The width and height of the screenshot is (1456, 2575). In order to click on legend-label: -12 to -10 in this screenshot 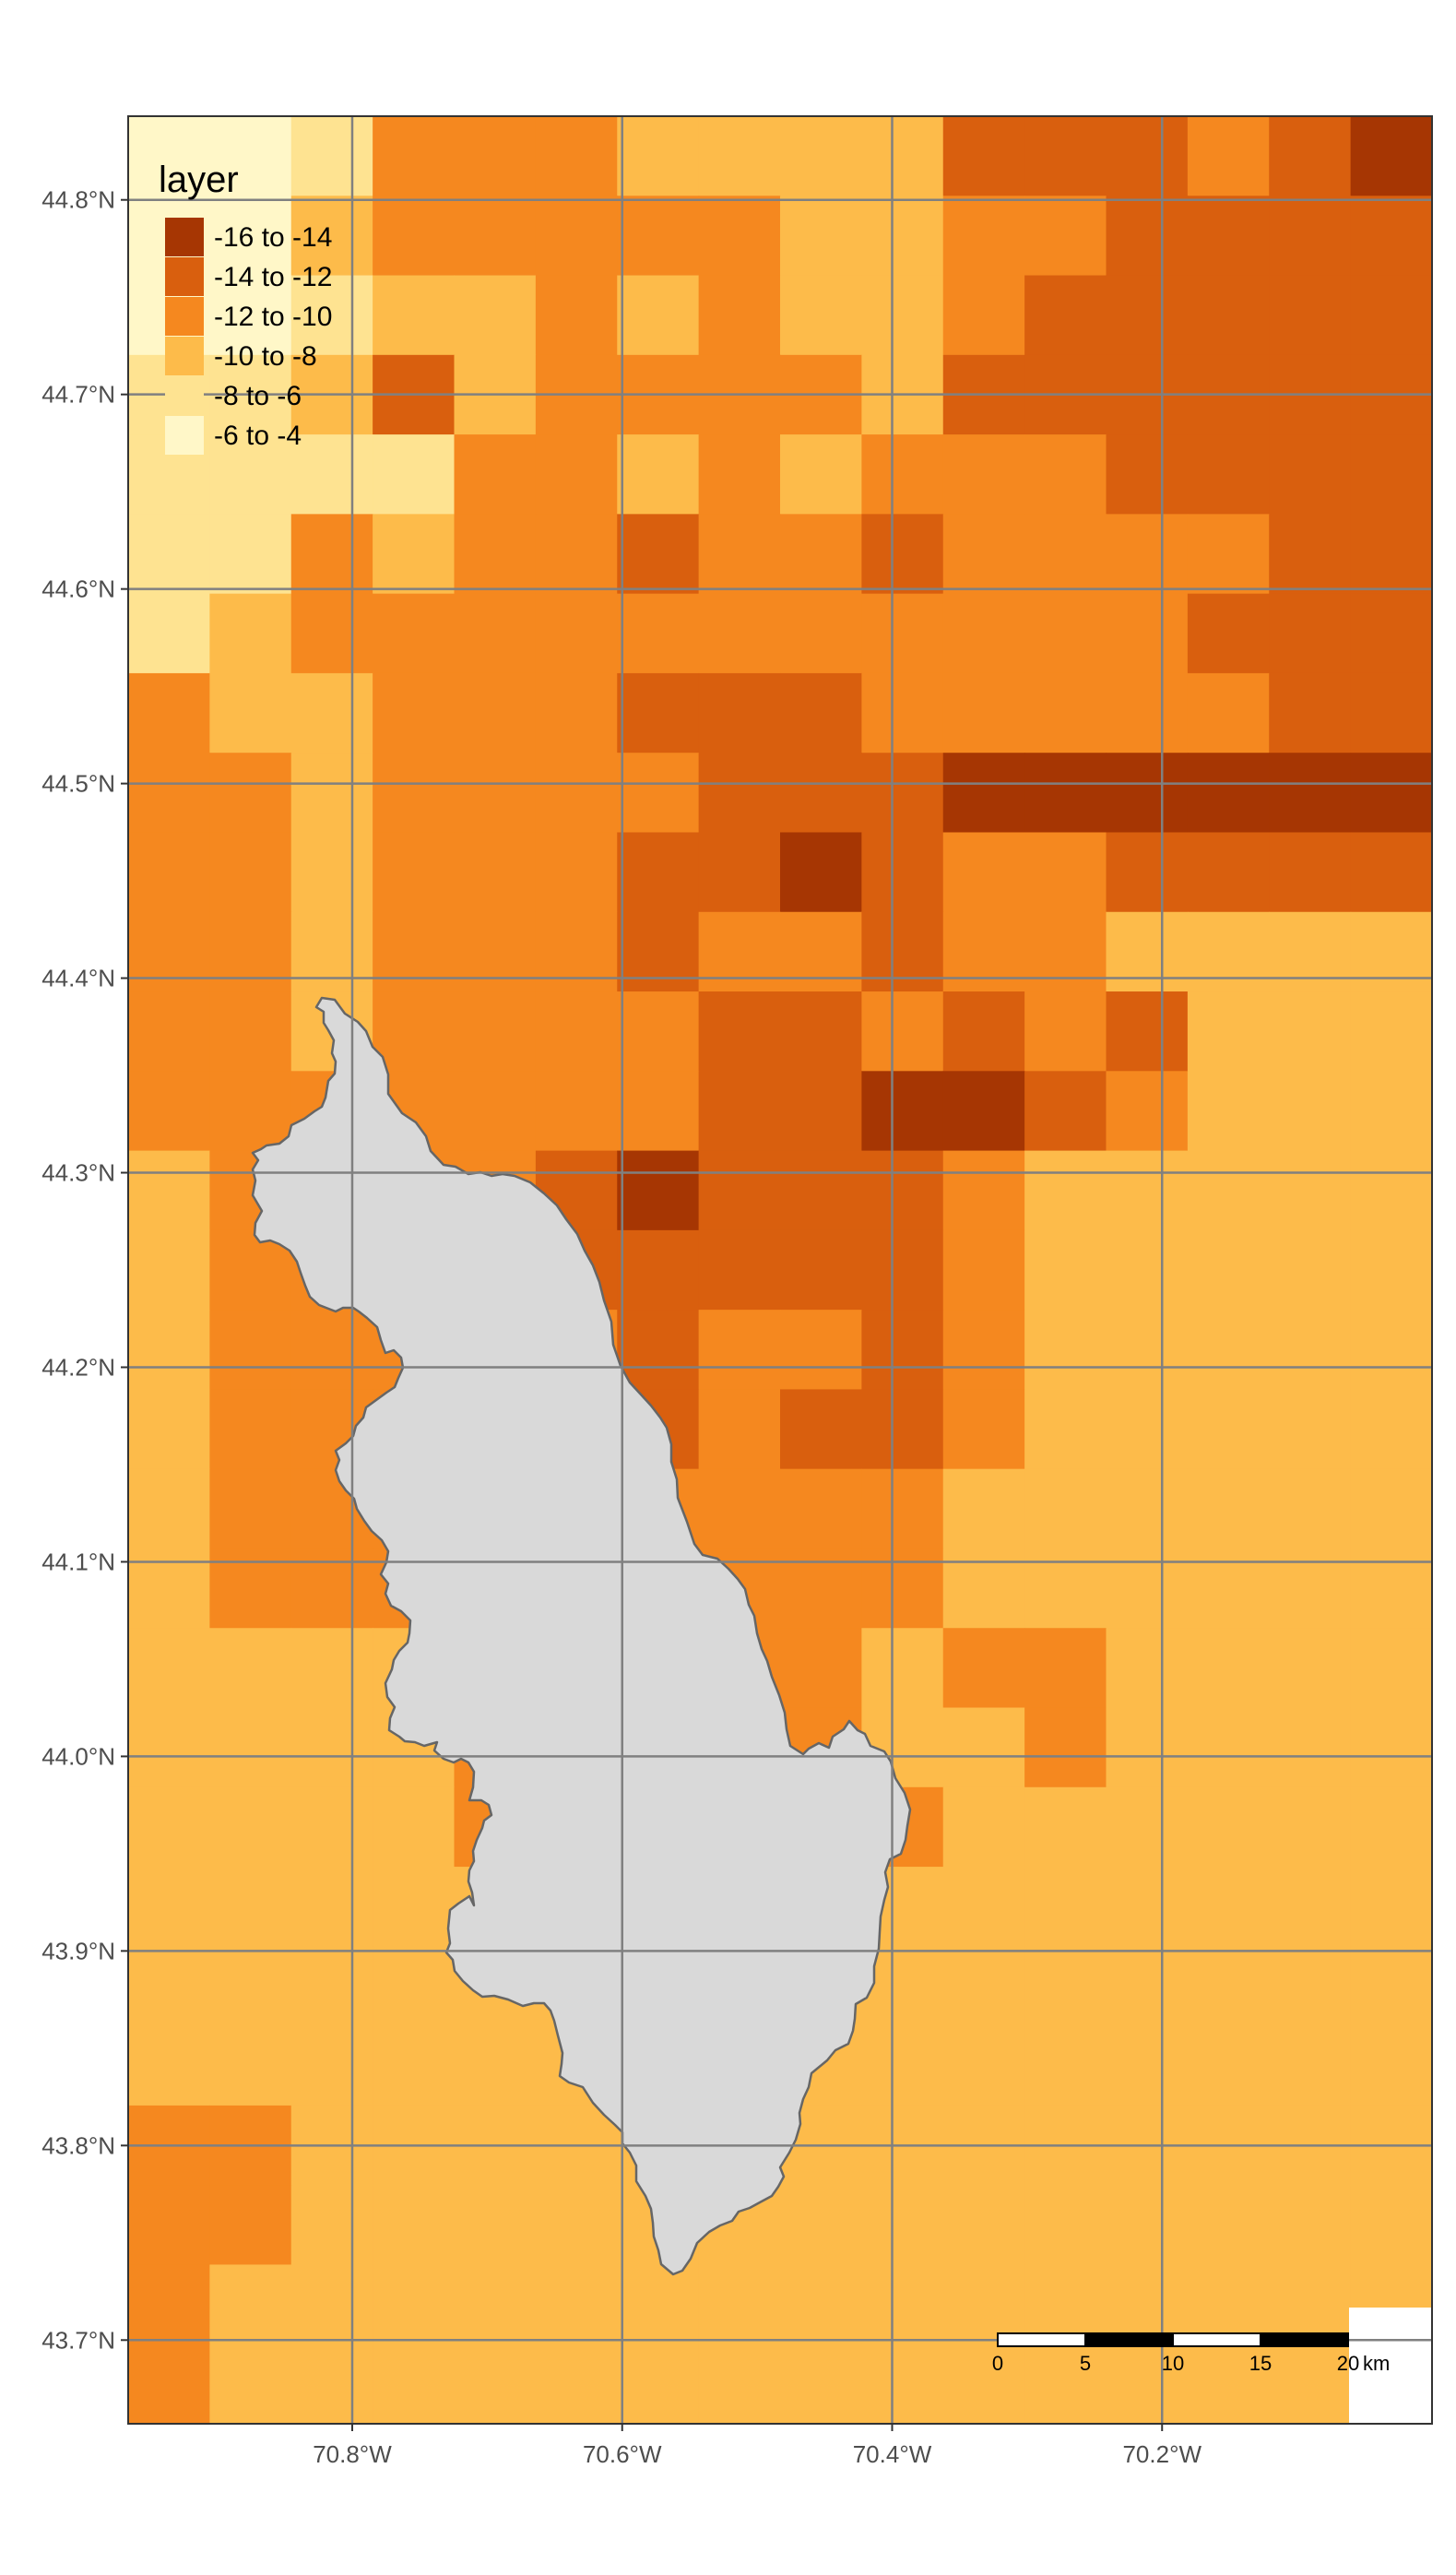, I will do `click(273, 317)`.